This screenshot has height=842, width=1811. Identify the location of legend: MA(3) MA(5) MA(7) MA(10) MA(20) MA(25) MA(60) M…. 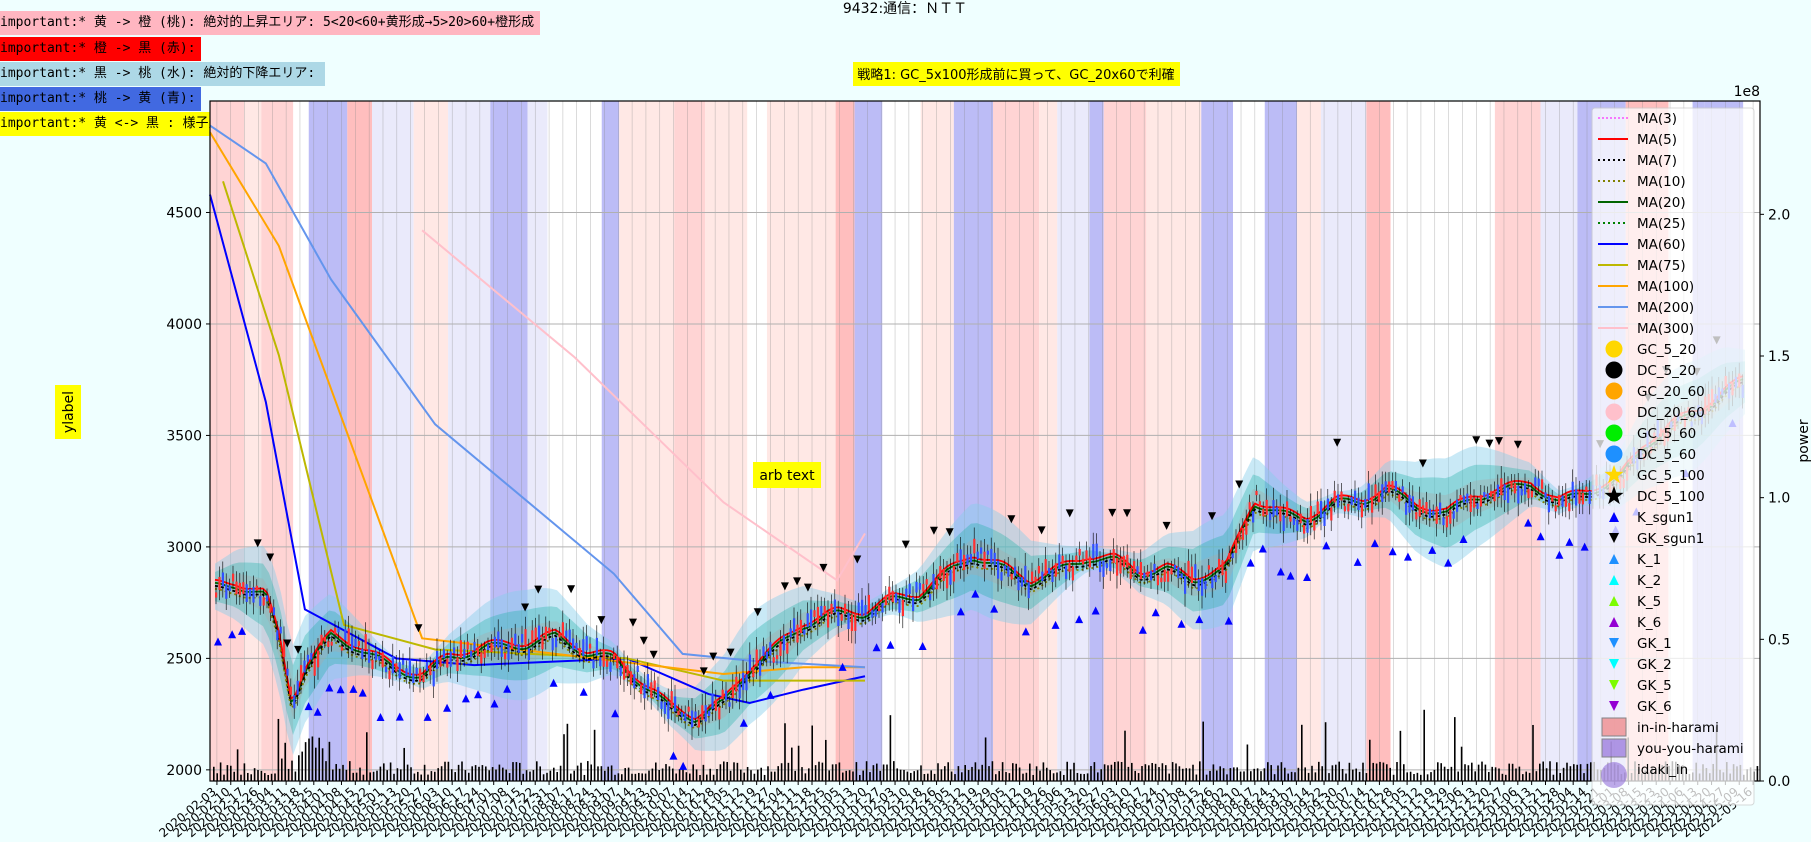
(1673, 456).